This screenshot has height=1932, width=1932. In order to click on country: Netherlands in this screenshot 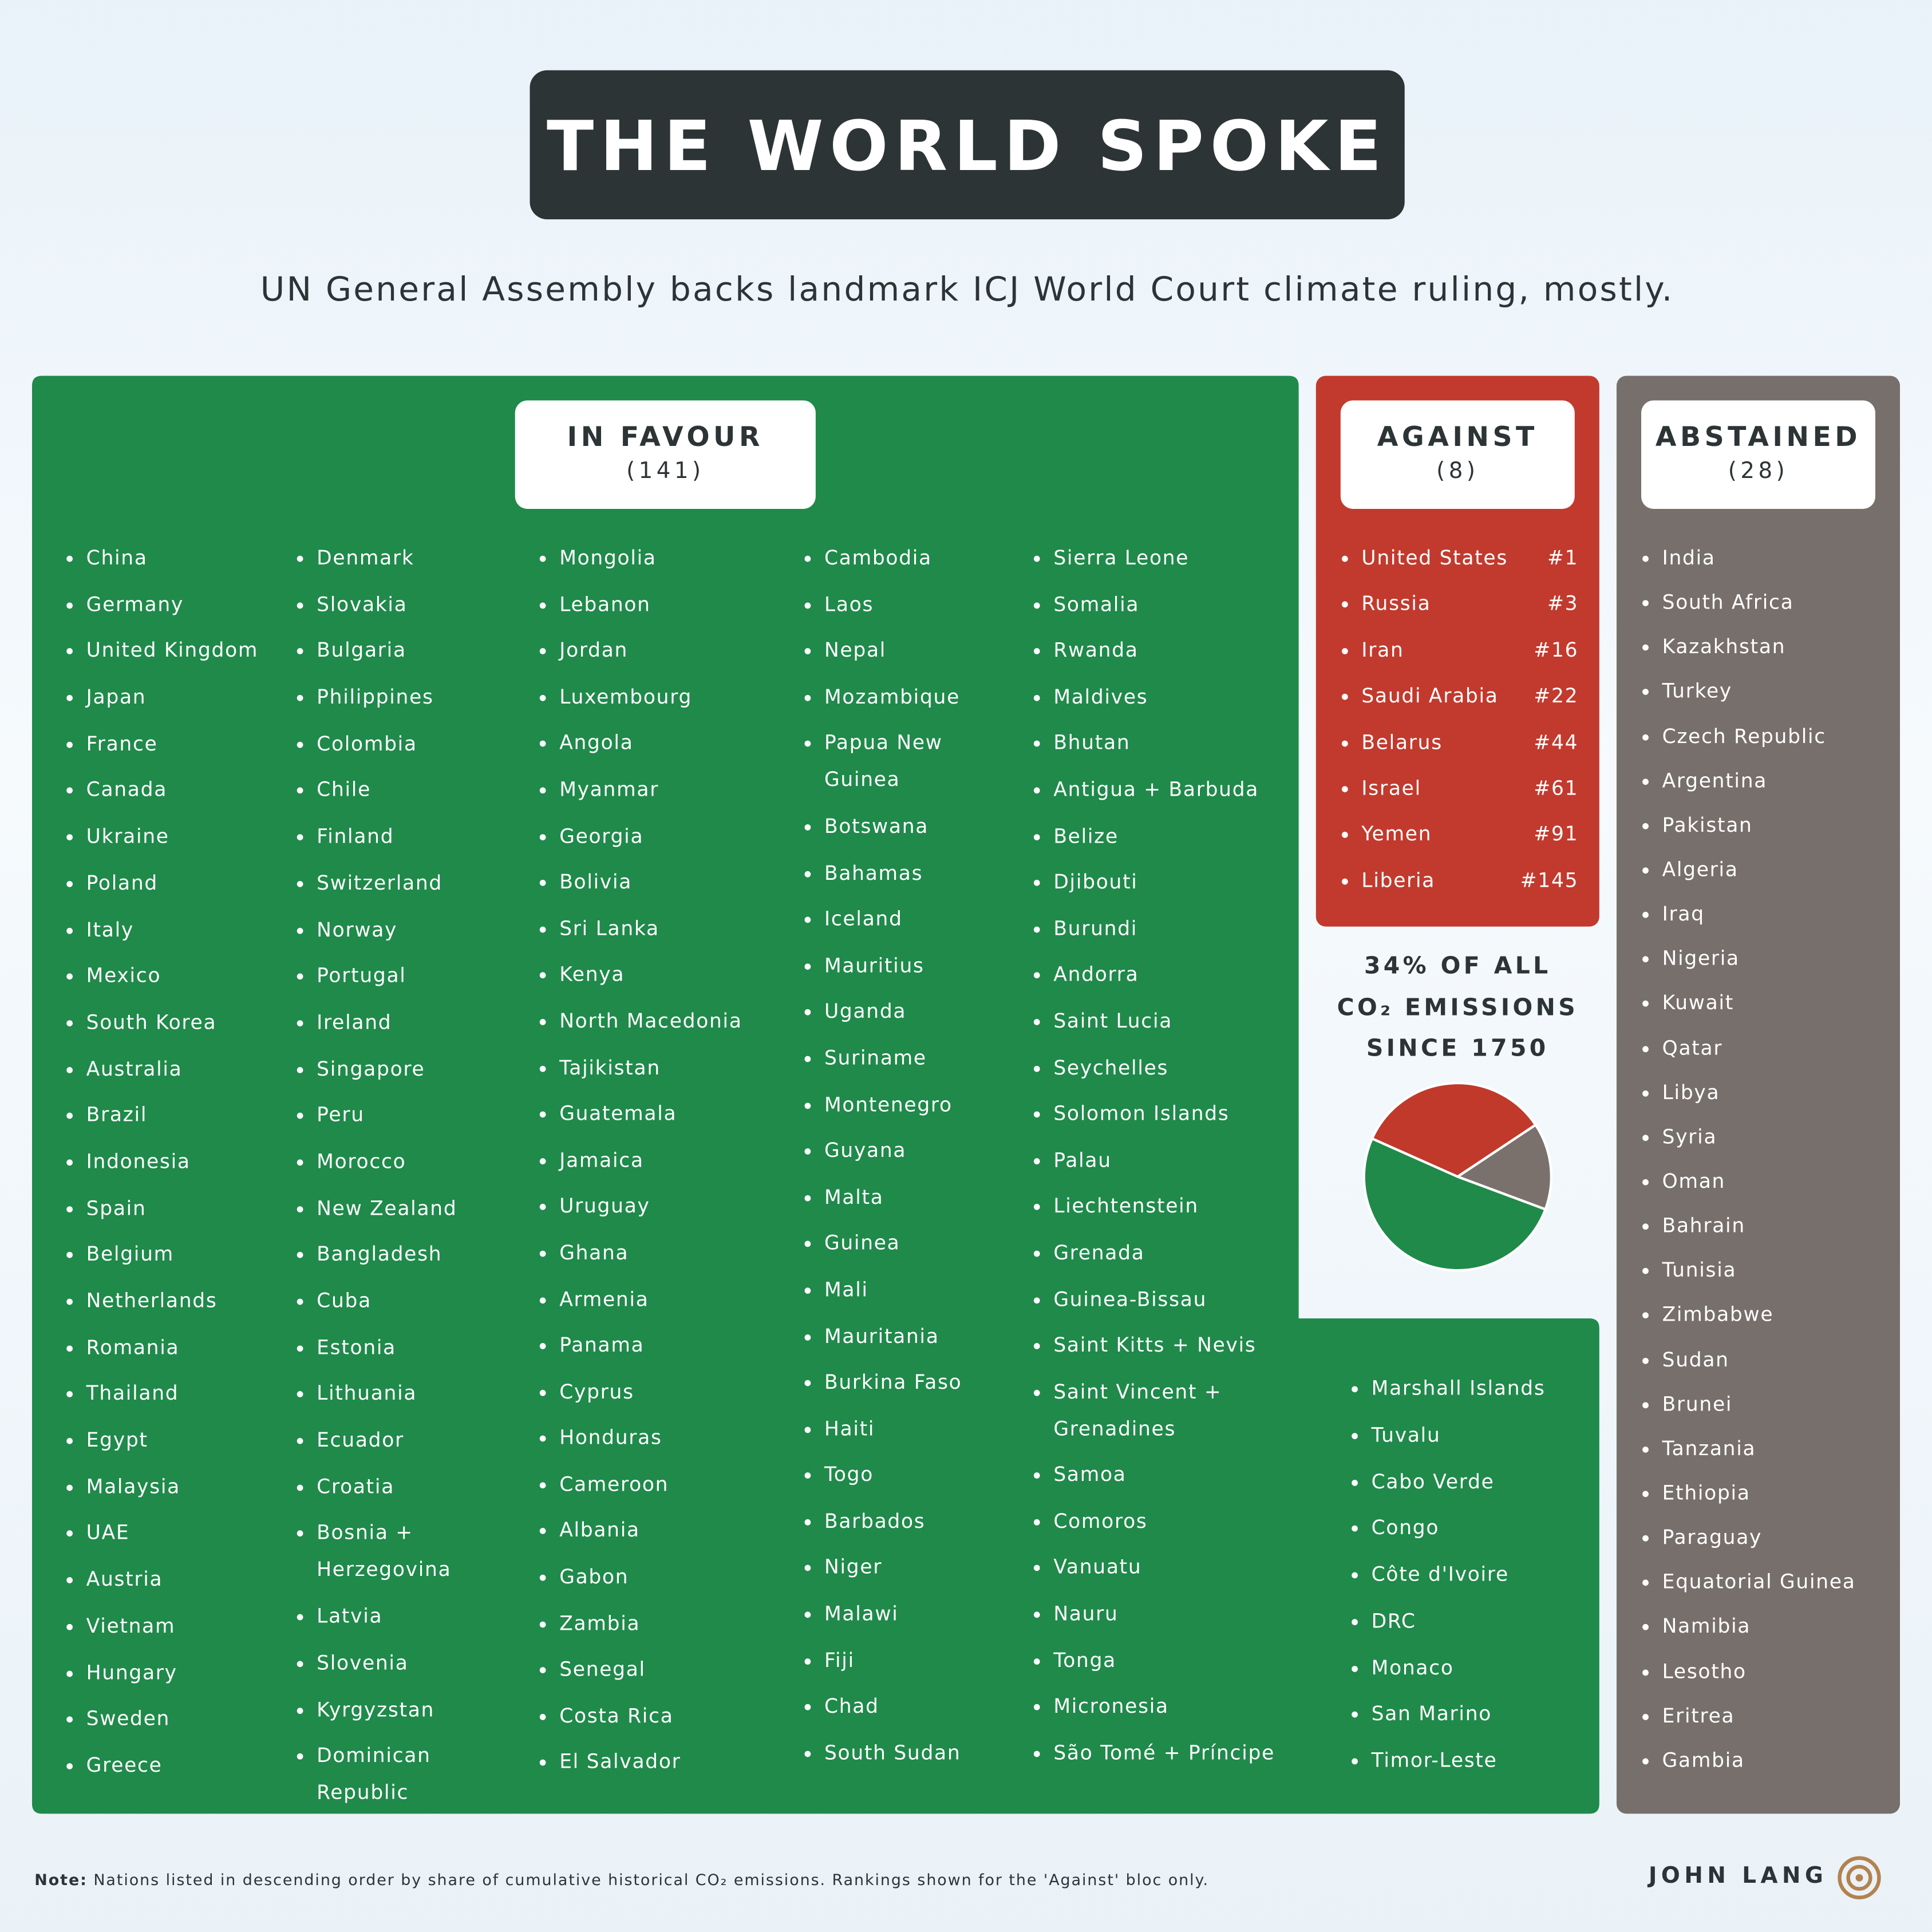, I will do `click(178, 1301)`.